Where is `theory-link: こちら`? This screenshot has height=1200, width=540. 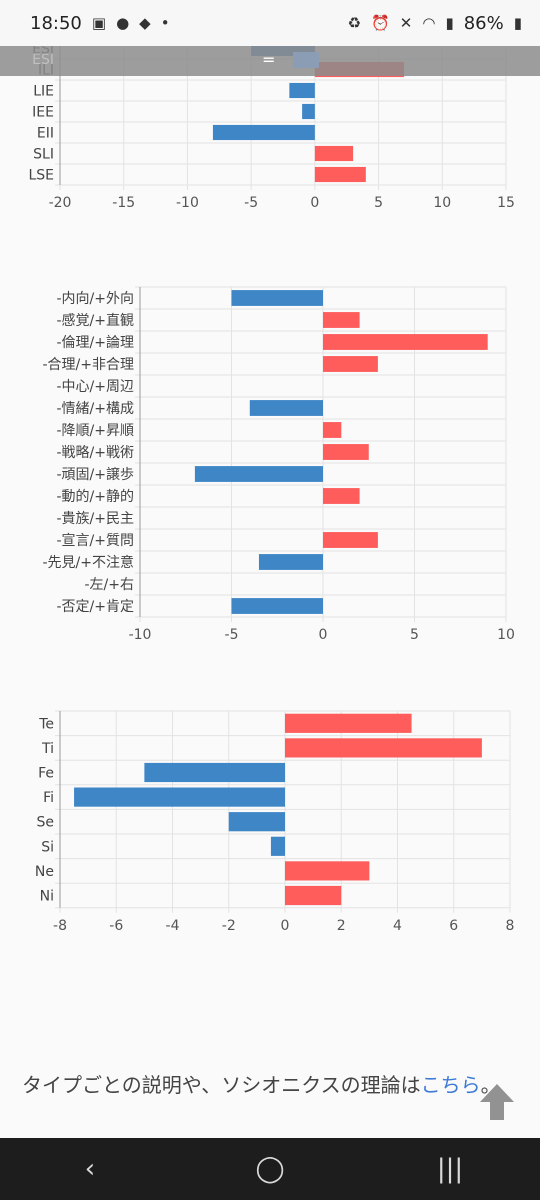
theory-link: こちら is located at coordinates (450, 1085).